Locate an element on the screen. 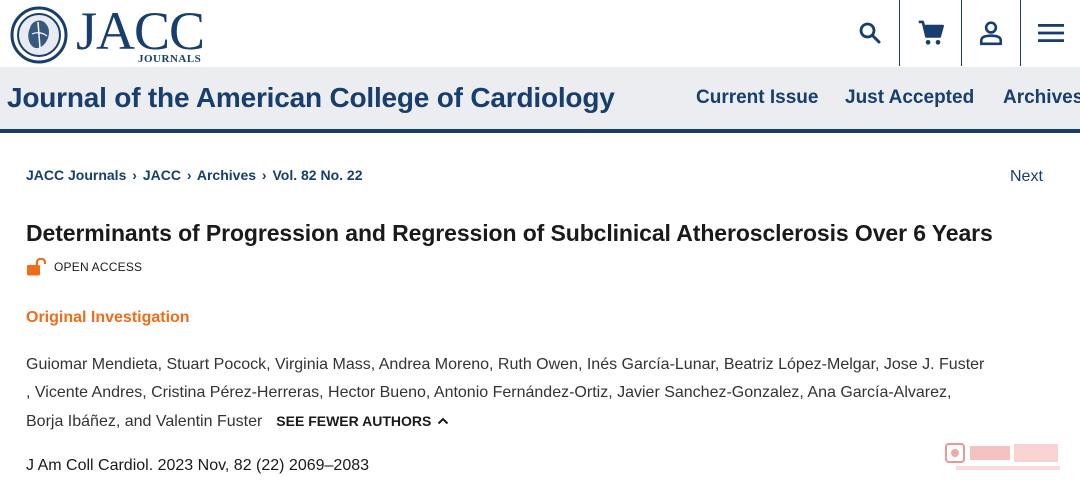 The height and width of the screenshot is (482, 1080). search-button is located at coordinates (870, 33).